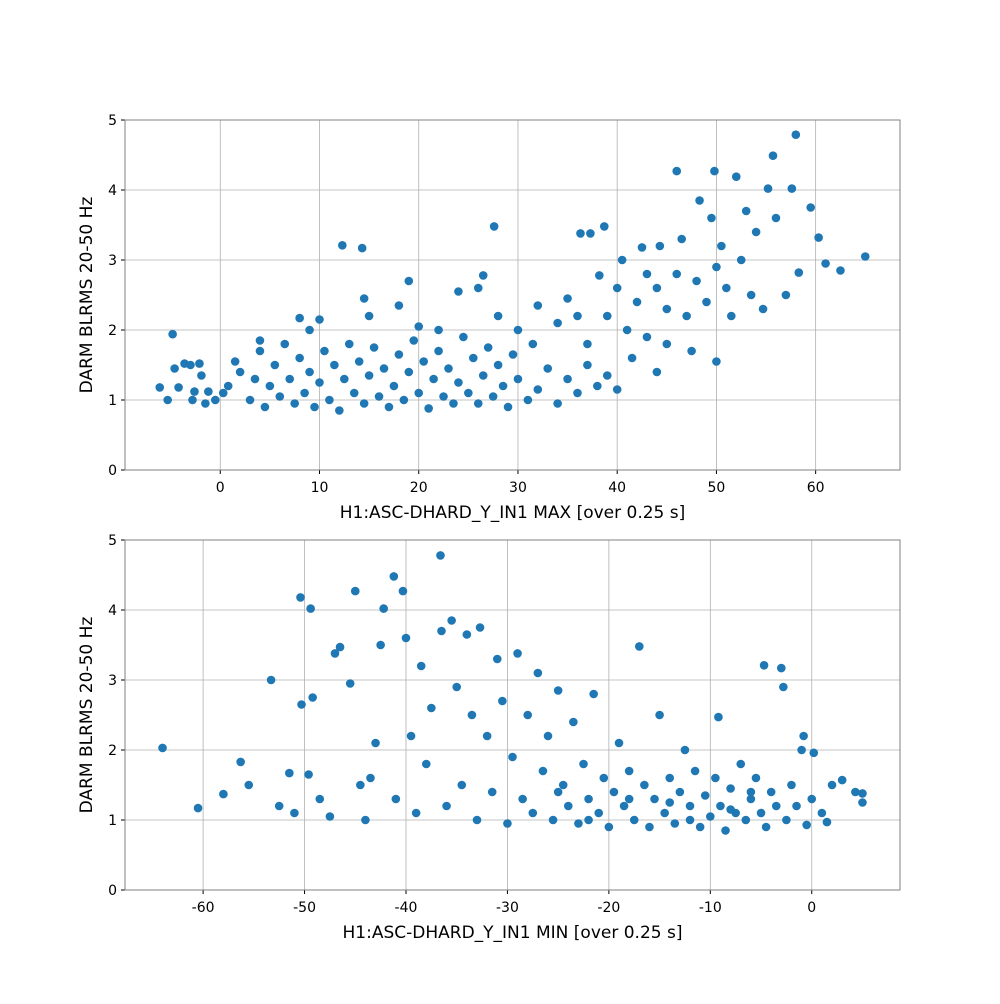  I want to click on x-tick-label: 40, so click(617, 488).